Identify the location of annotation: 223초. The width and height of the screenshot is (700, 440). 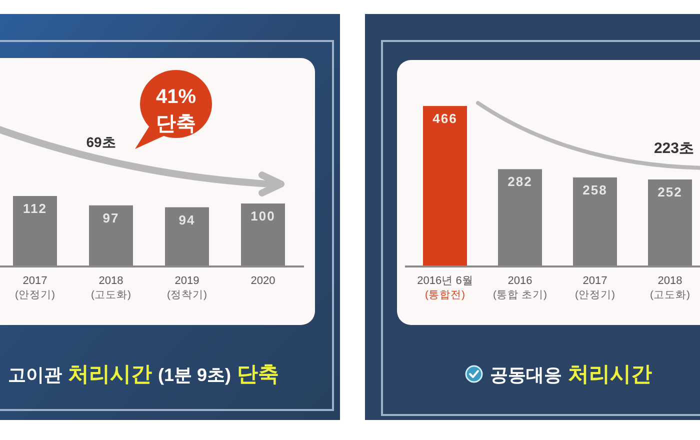
(674, 148).